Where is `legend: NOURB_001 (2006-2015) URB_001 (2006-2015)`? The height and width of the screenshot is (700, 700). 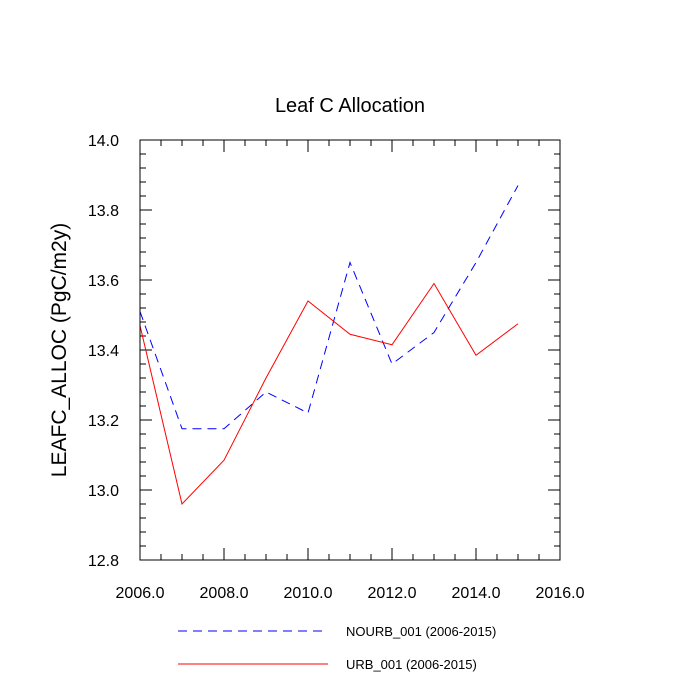
legend: NOURB_001 (2006-2015) URB_001 (2006-2015) is located at coordinates (337, 648).